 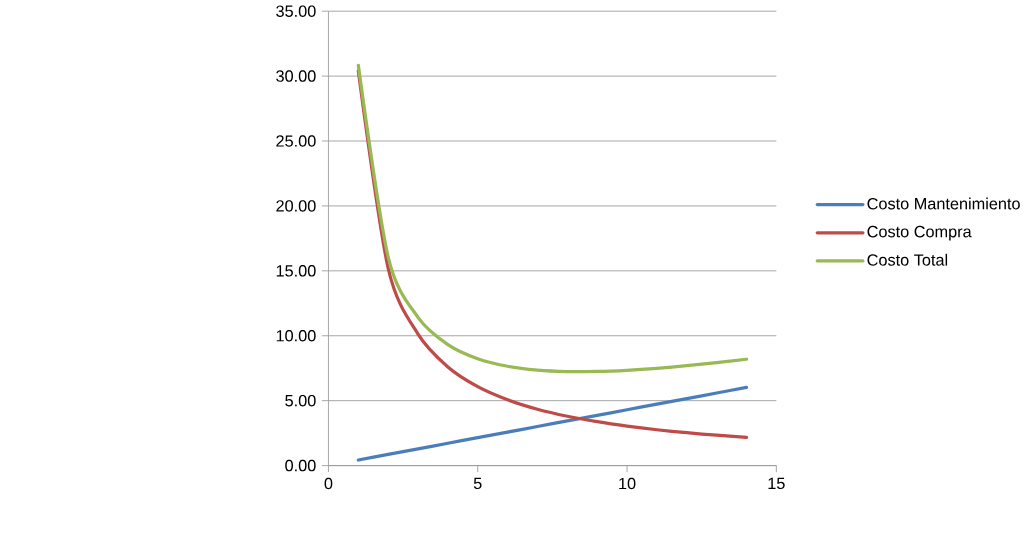 What do you see at coordinates (296, 76) in the screenshot?
I see `y-tick-label: 30.00` at bounding box center [296, 76].